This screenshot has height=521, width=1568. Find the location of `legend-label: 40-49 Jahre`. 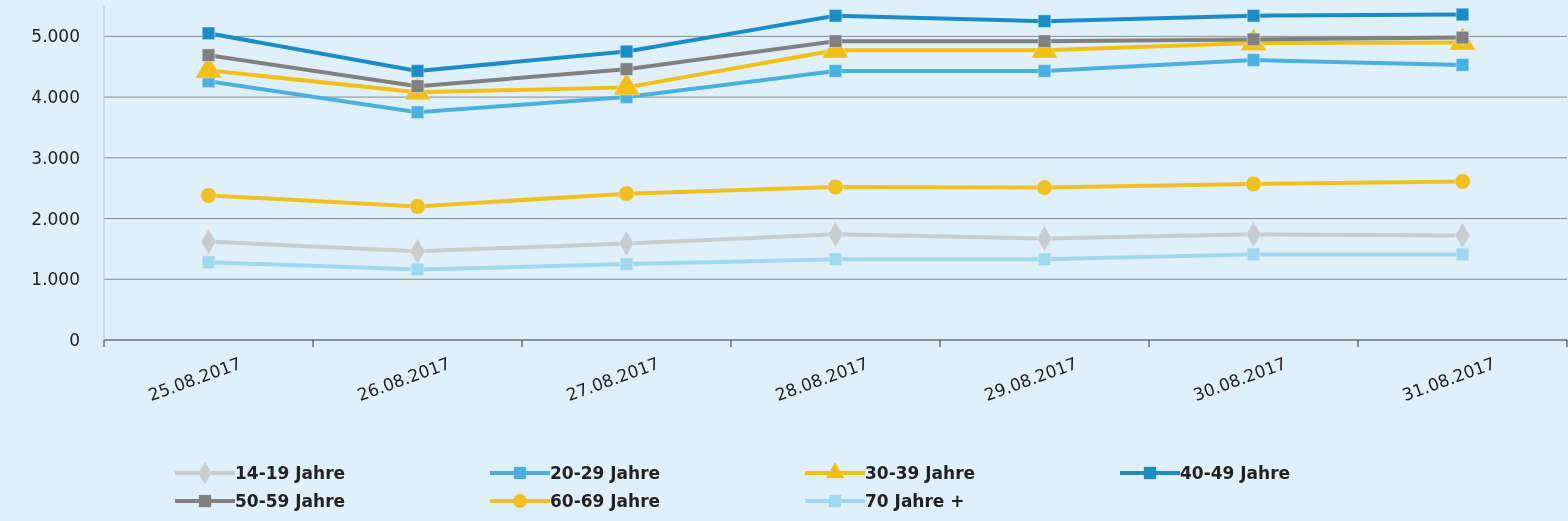

legend-label: 40-49 Jahre is located at coordinates (1235, 473).